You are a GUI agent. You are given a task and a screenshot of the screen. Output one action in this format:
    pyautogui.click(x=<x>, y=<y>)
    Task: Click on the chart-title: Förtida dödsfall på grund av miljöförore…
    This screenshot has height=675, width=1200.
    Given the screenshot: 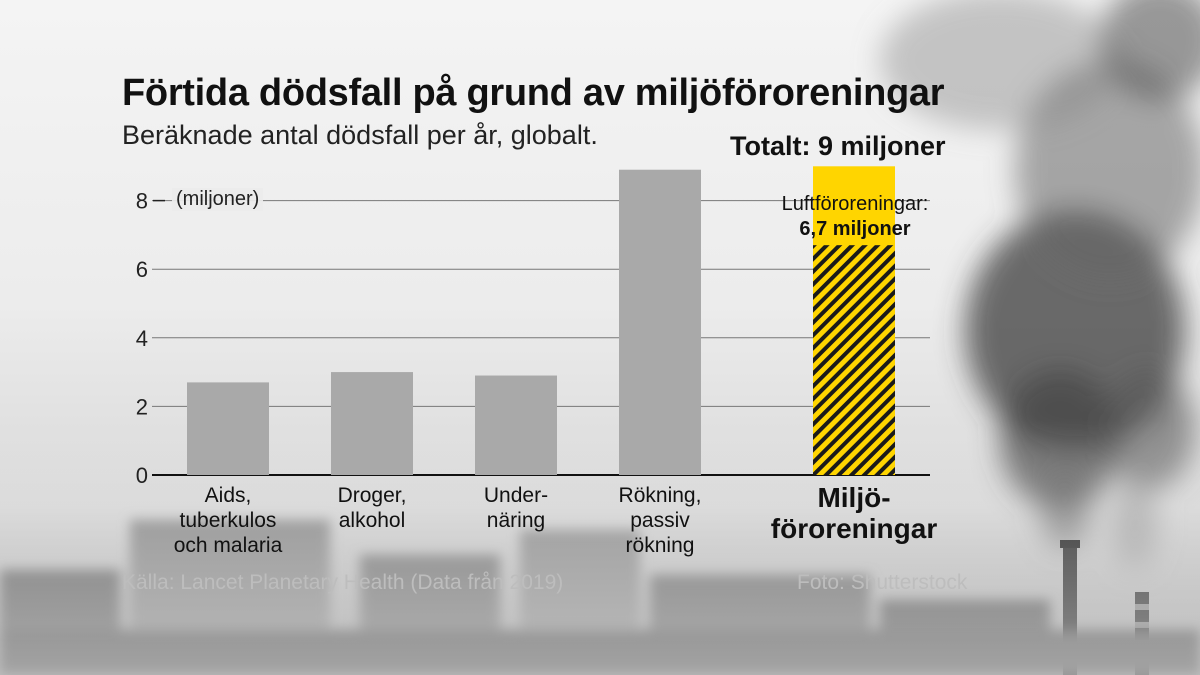 What is the action you would take?
    pyautogui.click(x=533, y=93)
    